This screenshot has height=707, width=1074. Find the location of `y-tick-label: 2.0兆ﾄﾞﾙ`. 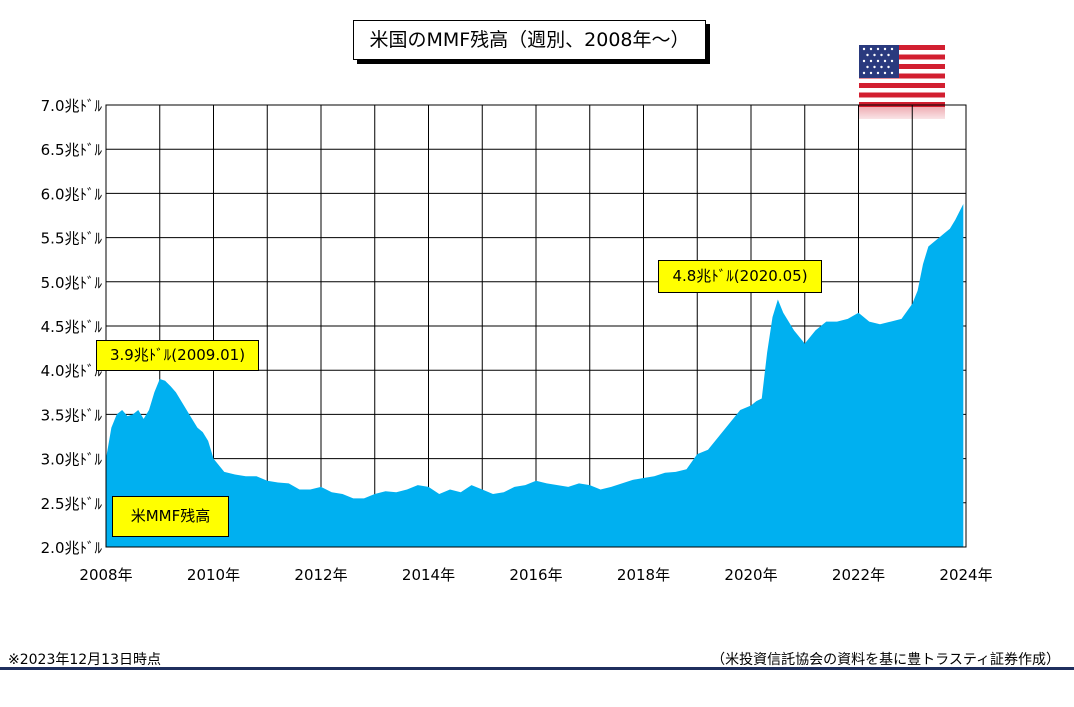

y-tick-label: 2.0兆ﾄﾞﾙ is located at coordinates (72, 548).